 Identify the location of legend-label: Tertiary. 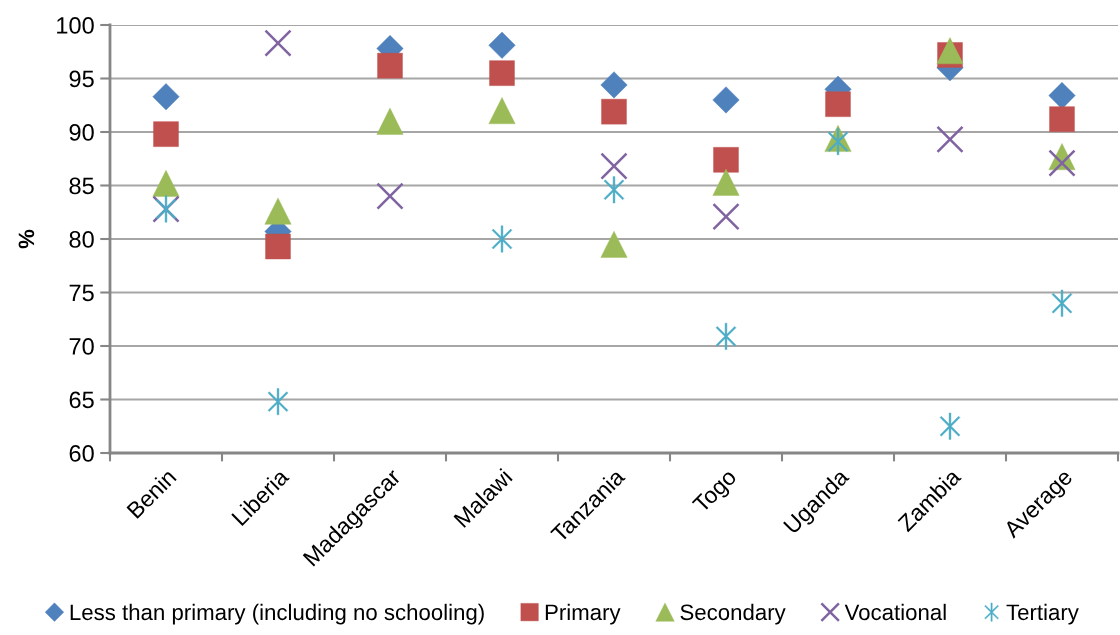
(1042, 614).